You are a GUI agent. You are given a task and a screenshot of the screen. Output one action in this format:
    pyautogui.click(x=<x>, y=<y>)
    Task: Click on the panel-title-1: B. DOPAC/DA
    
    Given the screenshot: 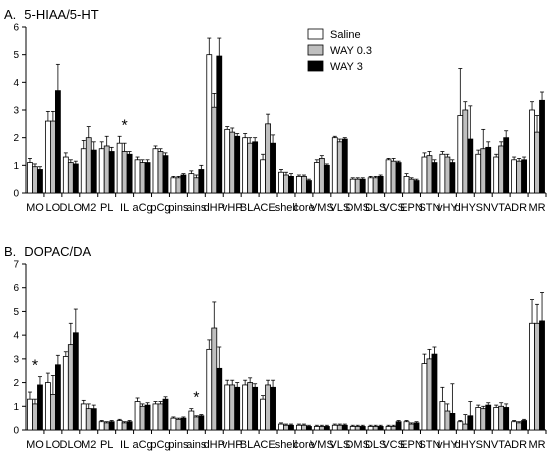 What is the action you would take?
    pyautogui.click(x=48, y=251)
    